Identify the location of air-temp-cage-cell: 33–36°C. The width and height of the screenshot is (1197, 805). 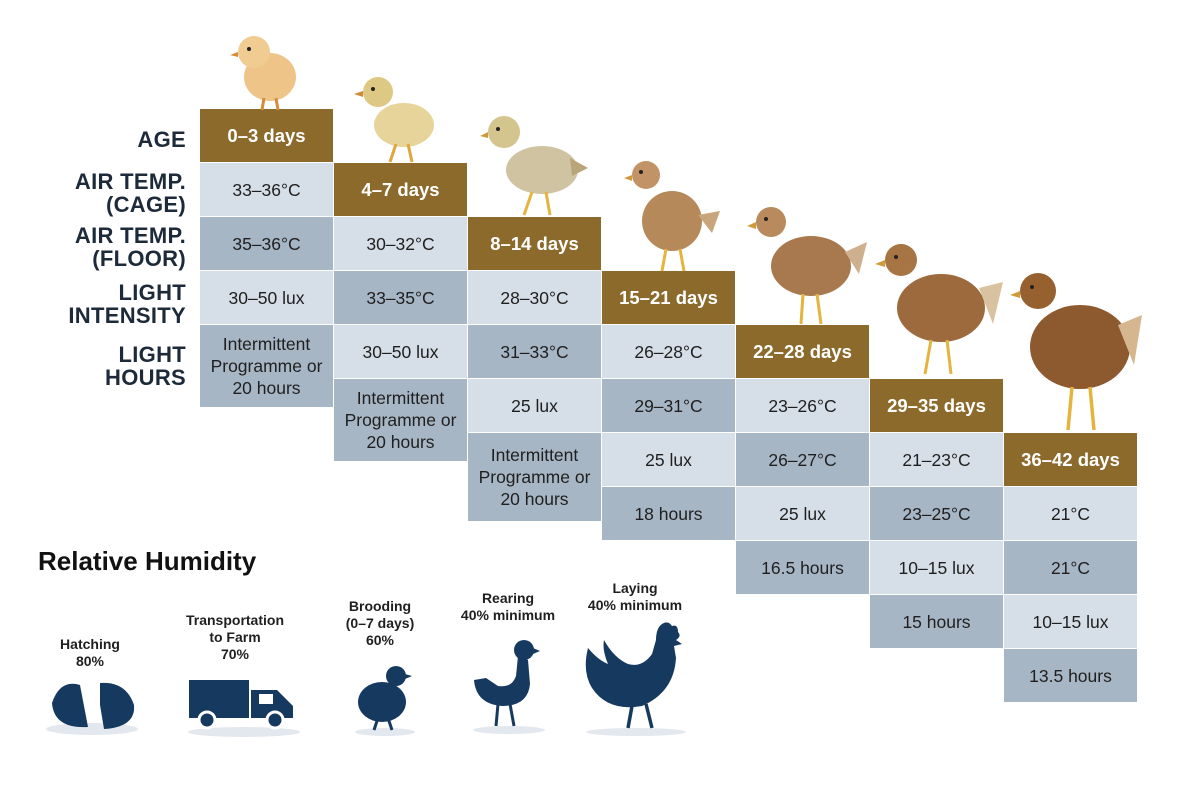
(266, 189).